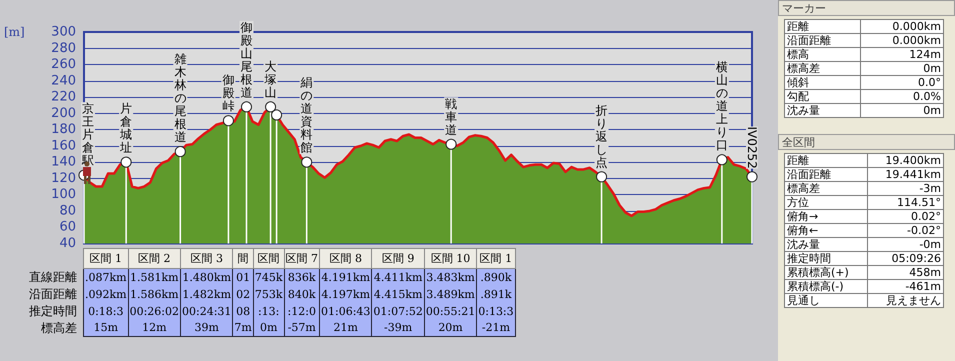 This screenshot has width=955, height=361. What do you see at coordinates (268, 311) in the screenshot?
I see `text: :13:` at bounding box center [268, 311].